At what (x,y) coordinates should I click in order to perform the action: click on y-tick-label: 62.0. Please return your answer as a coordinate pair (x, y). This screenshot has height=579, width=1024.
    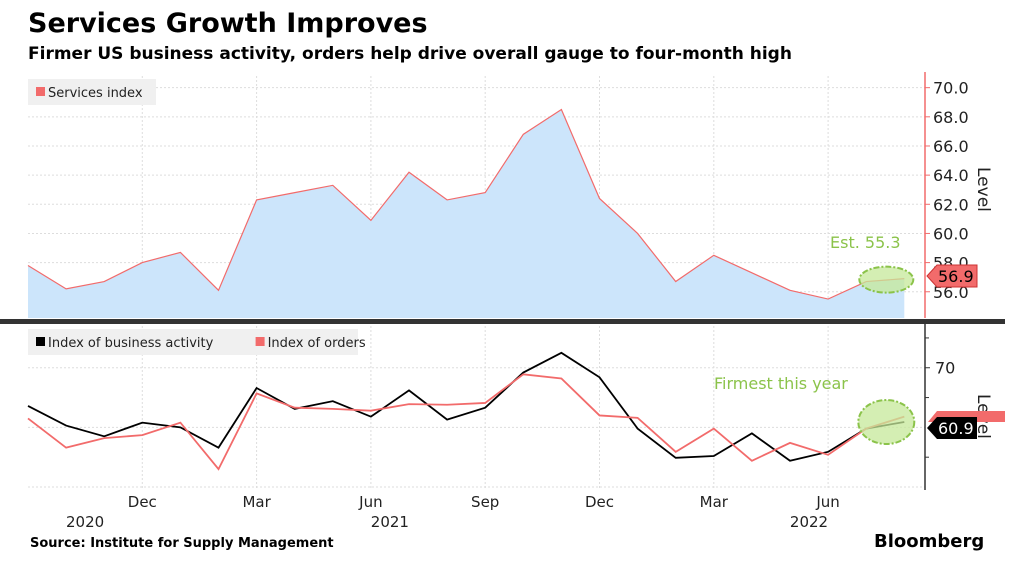
    Looking at the image, I should click on (951, 204).